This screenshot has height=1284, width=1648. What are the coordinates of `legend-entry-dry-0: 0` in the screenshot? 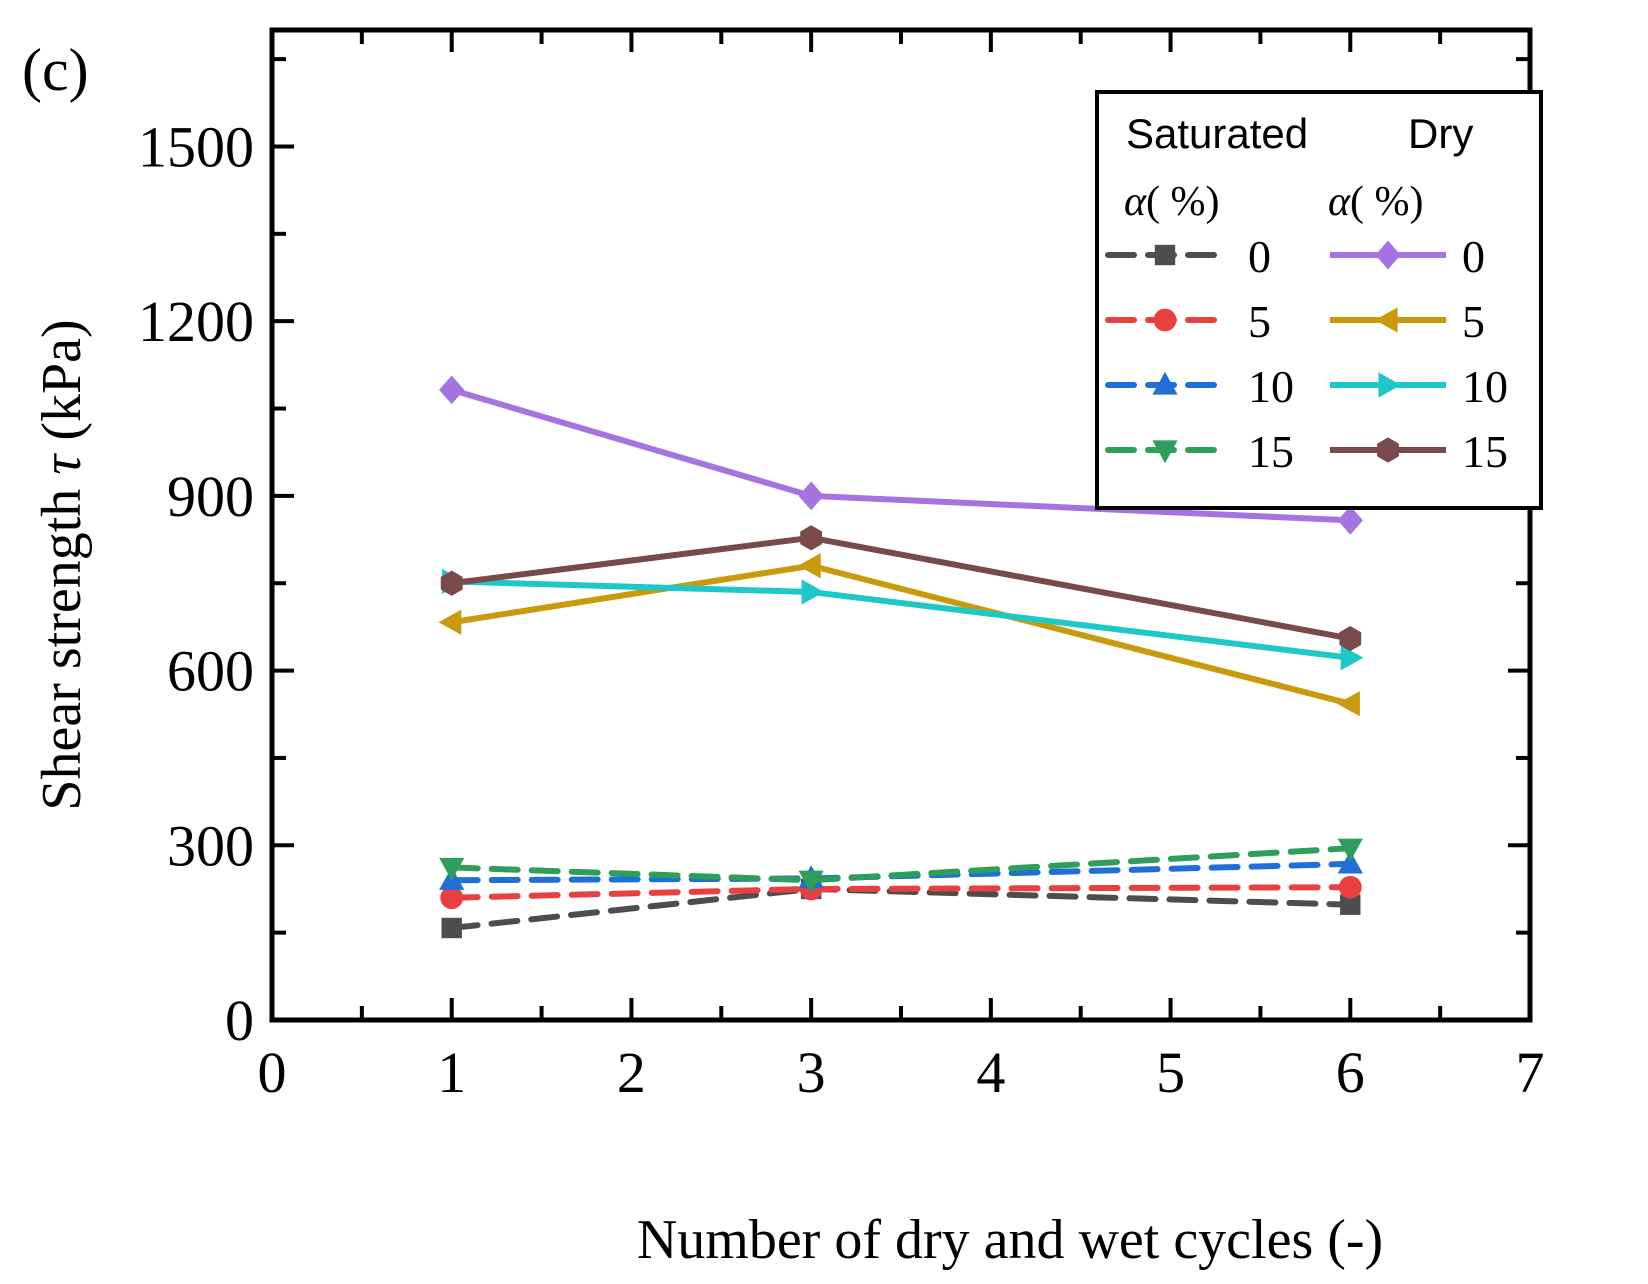 It's located at (1407, 256).